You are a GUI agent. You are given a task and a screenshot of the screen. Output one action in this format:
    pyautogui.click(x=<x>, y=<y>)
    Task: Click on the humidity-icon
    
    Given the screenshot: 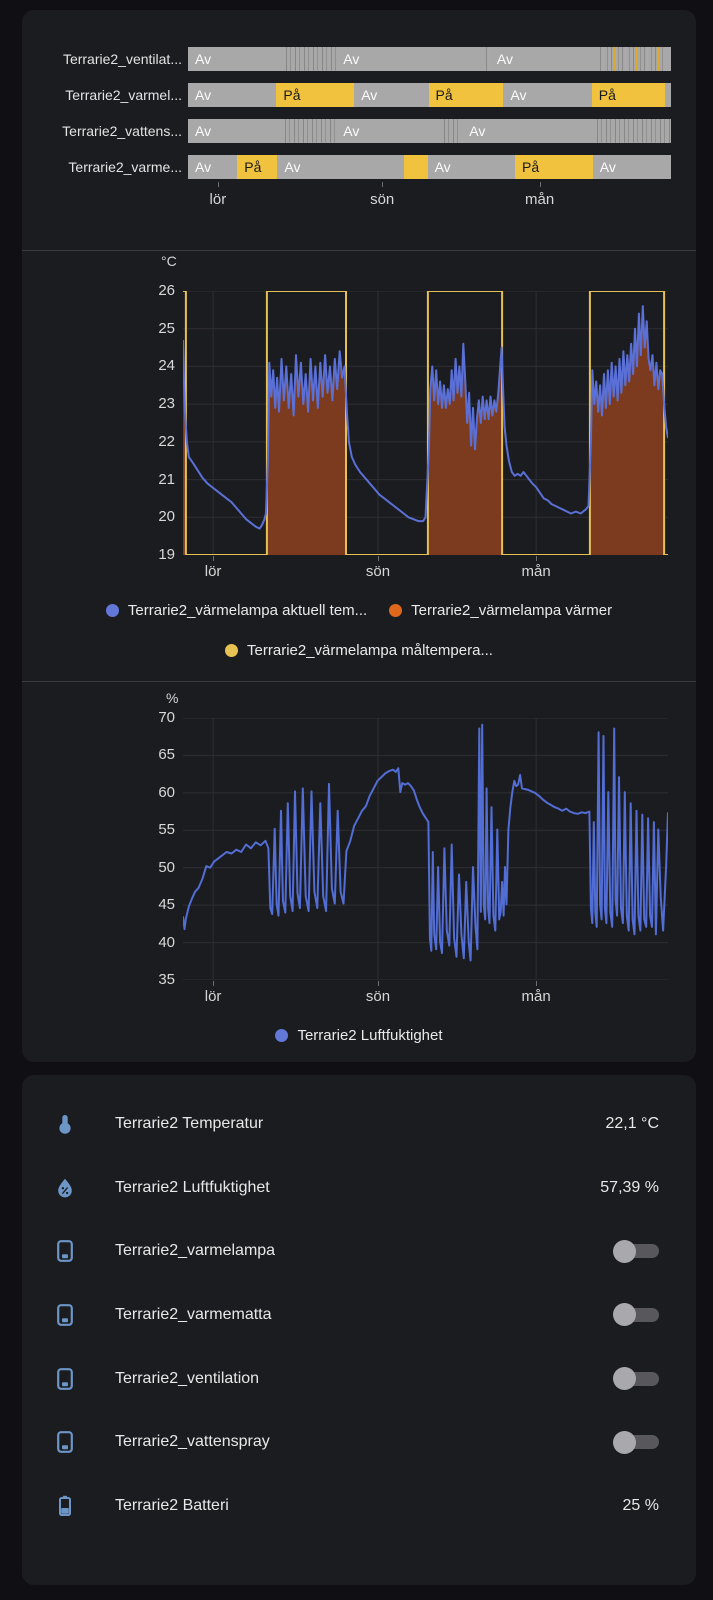 What is the action you would take?
    pyautogui.click(x=65, y=1188)
    